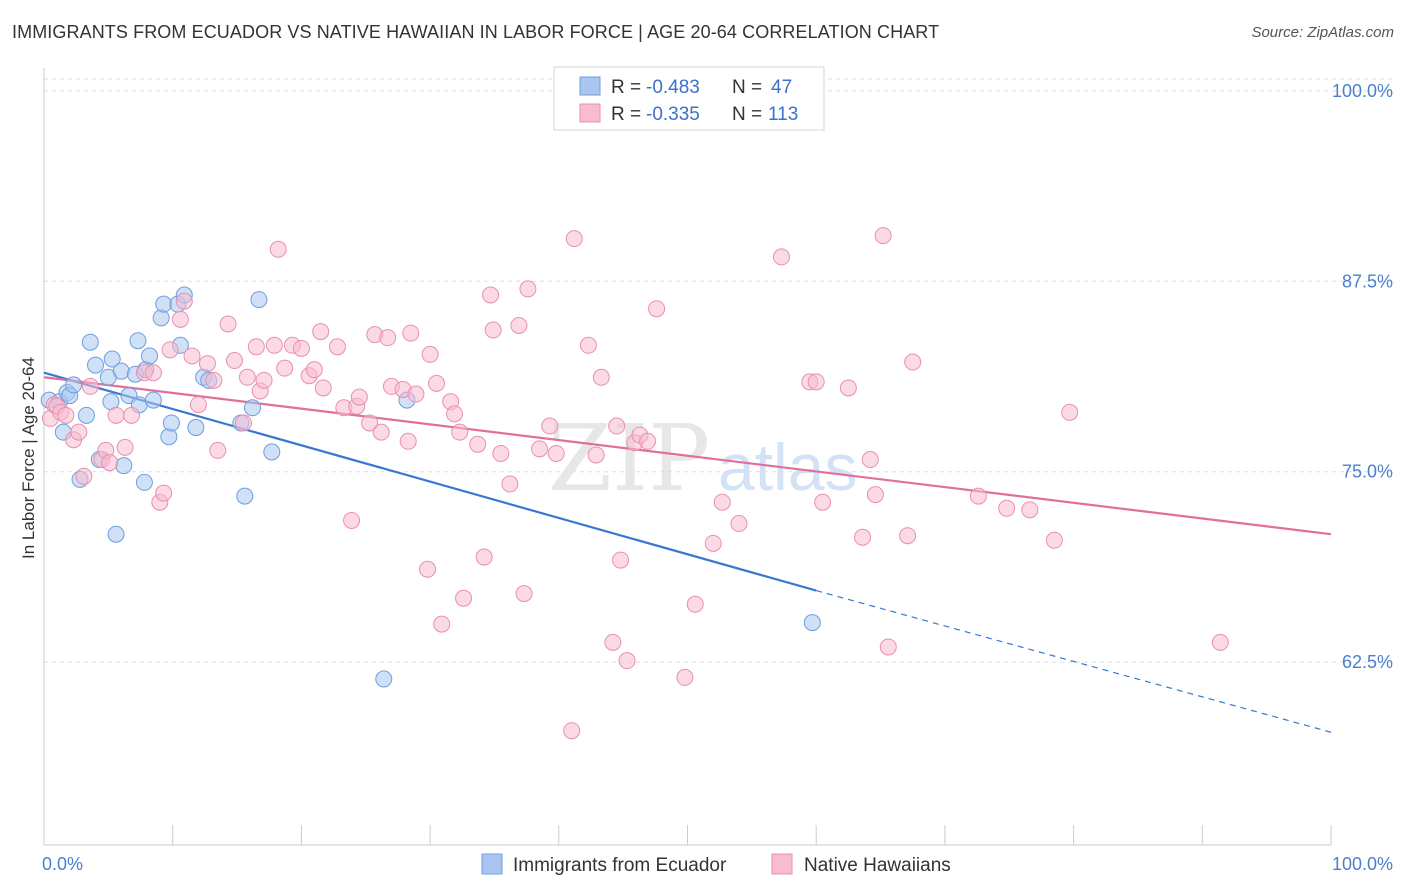 The width and height of the screenshot is (1406, 892). I want to click on x-tick-labels: 0.0% 100.0%, so click(717, 864).